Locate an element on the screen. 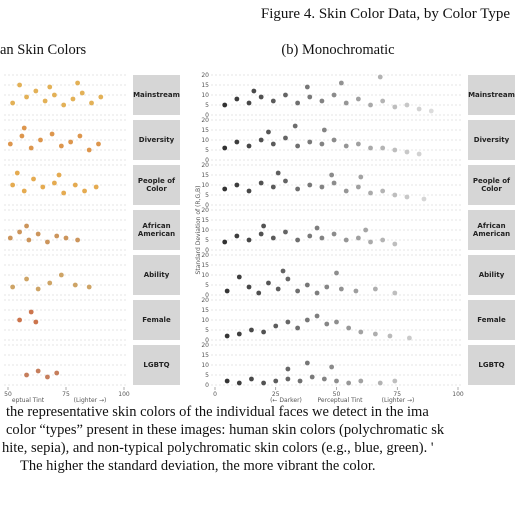 The width and height of the screenshot is (520, 520). x-tick-label: 100 is located at coordinates (458, 394).